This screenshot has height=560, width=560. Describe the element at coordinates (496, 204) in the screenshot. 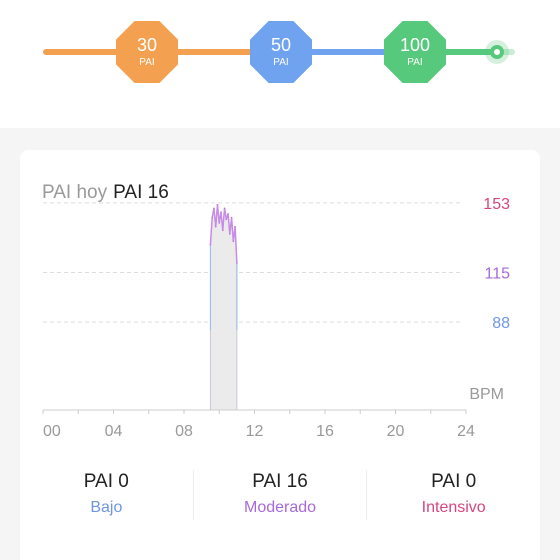

I see `reference-label: 153` at that location.